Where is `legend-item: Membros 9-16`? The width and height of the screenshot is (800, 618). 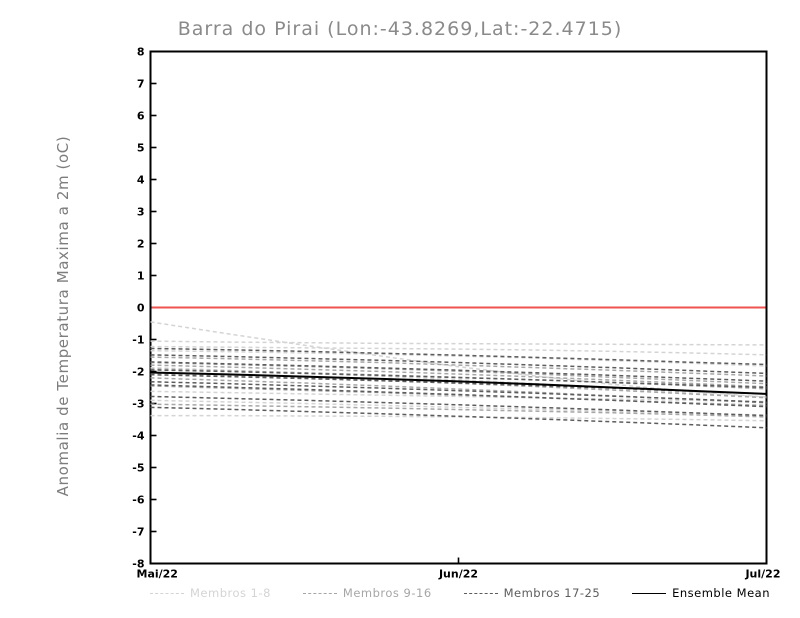 legend-item: Membros 9-16 is located at coordinates (367, 593).